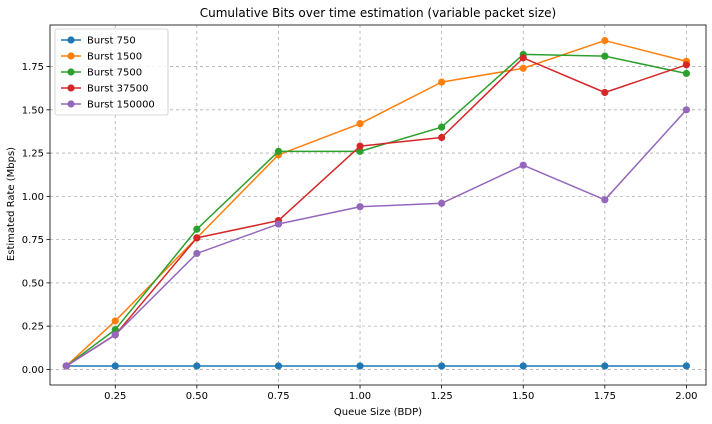 This screenshot has height=424, width=712. Describe the element at coordinates (686, 396) in the screenshot. I see `x-tick-label: 2.00` at that location.